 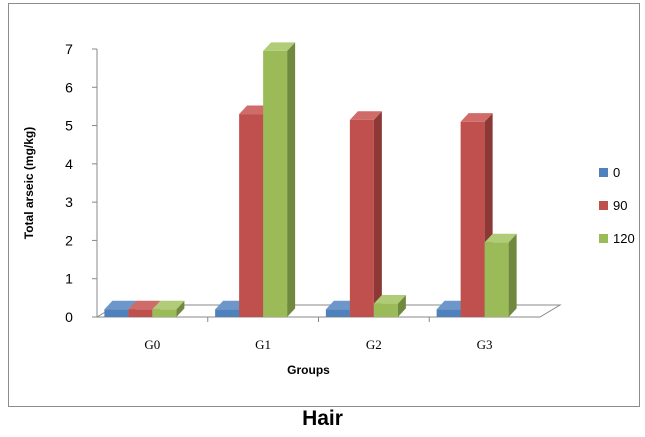 I want to click on y-tick-label: 4, so click(x=69, y=164).